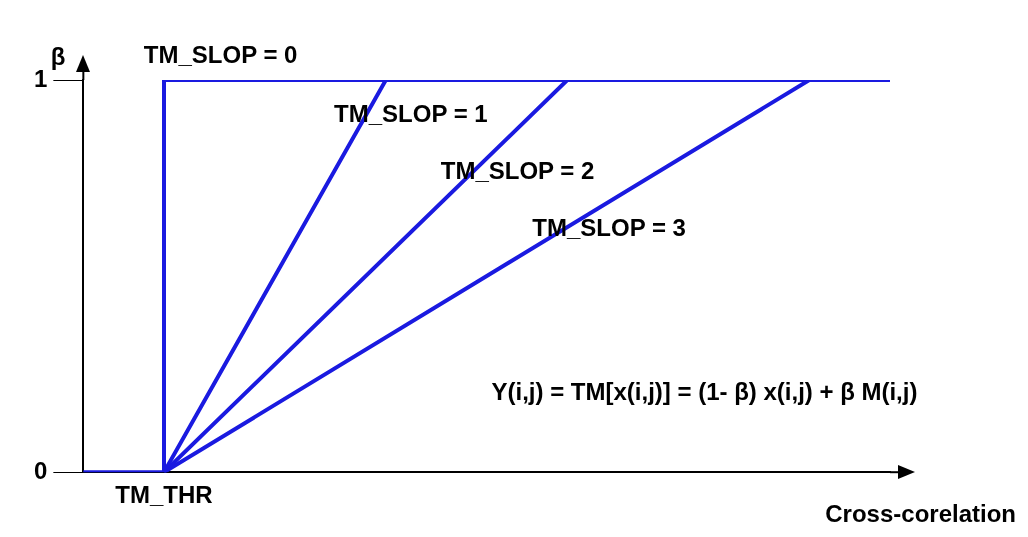 Image resolution: width=1028 pixels, height=537 pixels. Describe the element at coordinates (40, 470) in the screenshot. I see `y-tick-label: 0` at that location.